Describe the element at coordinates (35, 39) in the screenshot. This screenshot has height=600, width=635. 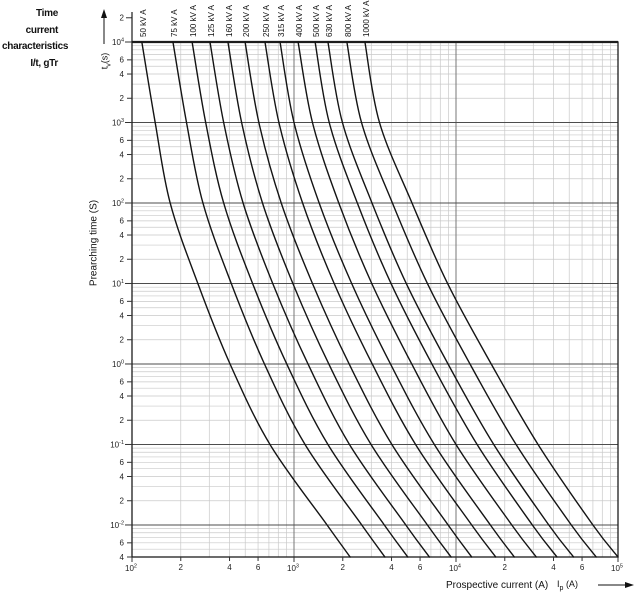
I see `chart-title: Time current characteristics I/t, gTr` at that location.